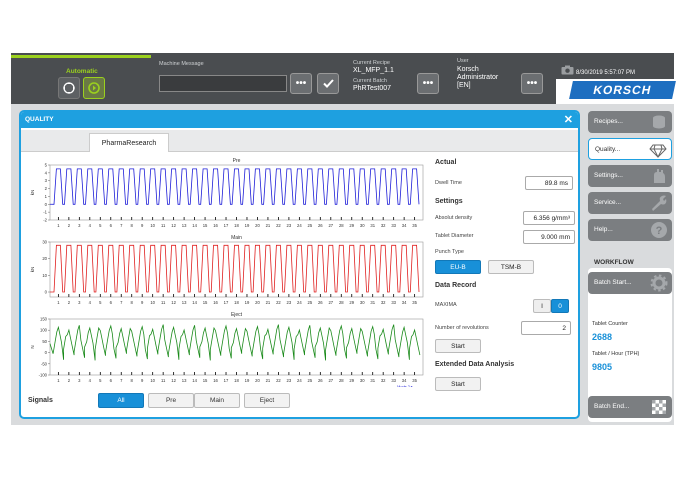 The image size is (685, 480). I want to click on signal-main-button: Main, so click(217, 400).